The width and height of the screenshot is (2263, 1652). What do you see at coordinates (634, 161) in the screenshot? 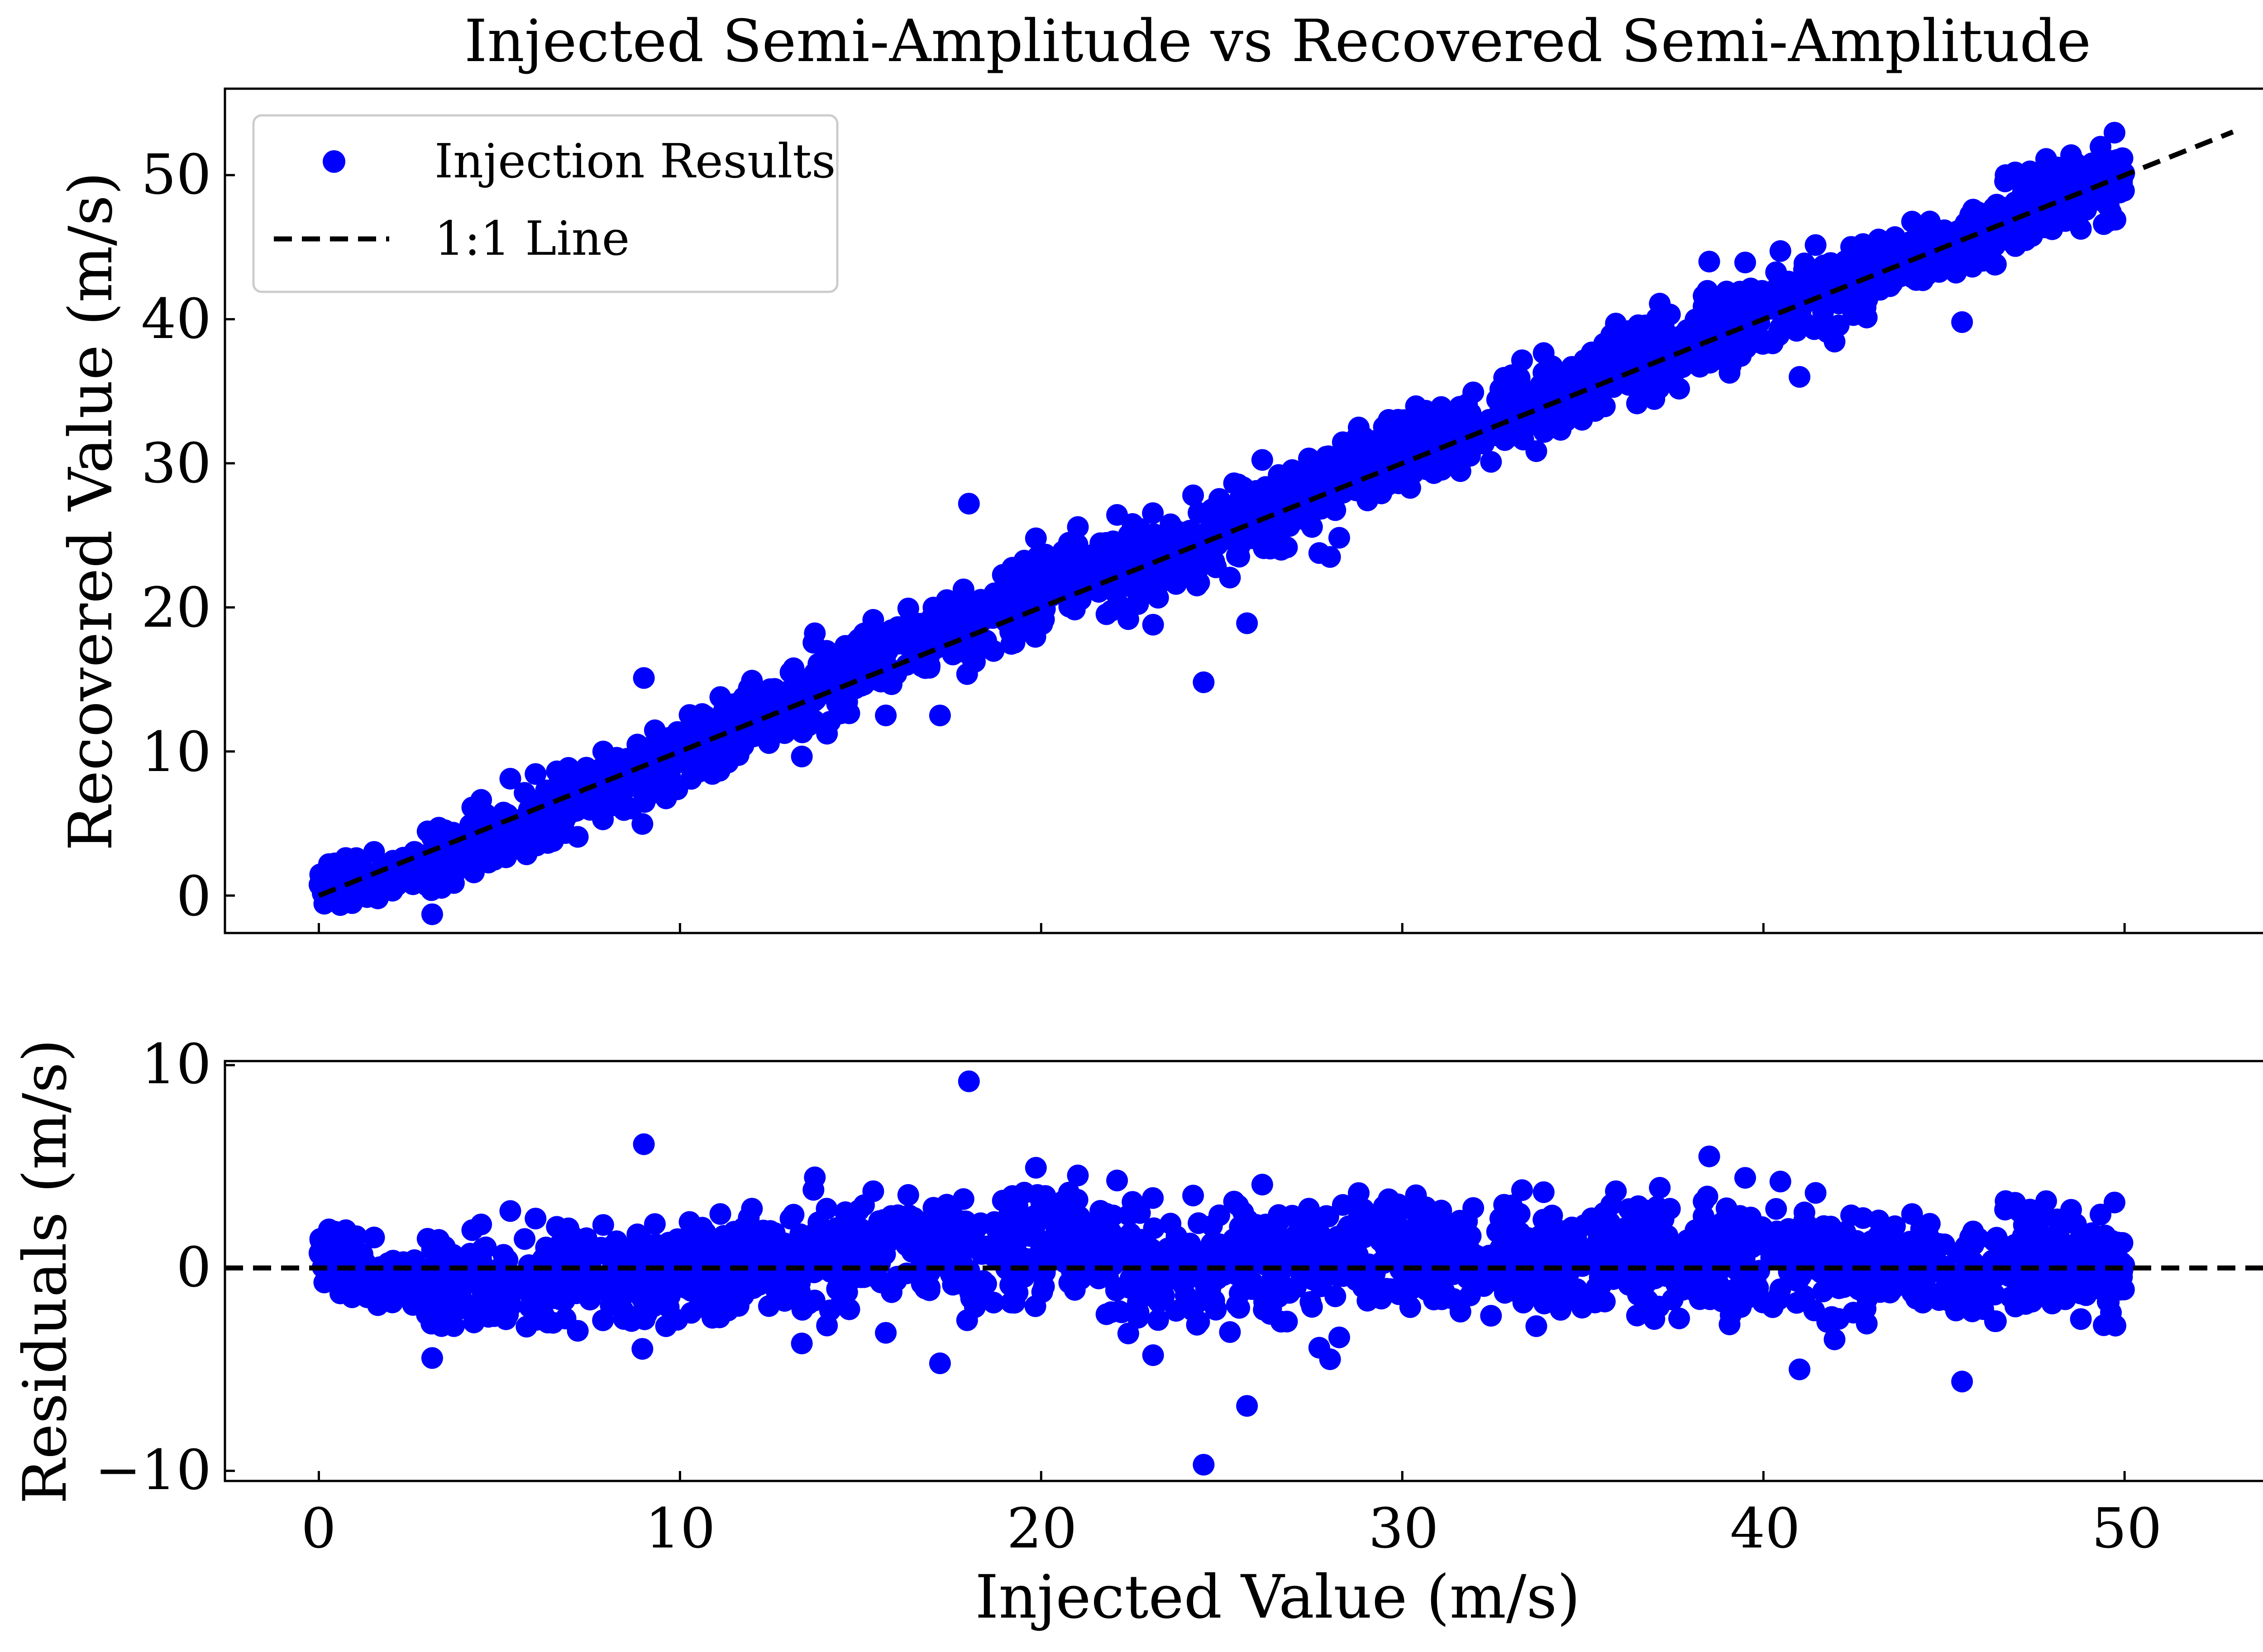
I see `legend-label-injection-results: Injection Results` at bounding box center [634, 161].